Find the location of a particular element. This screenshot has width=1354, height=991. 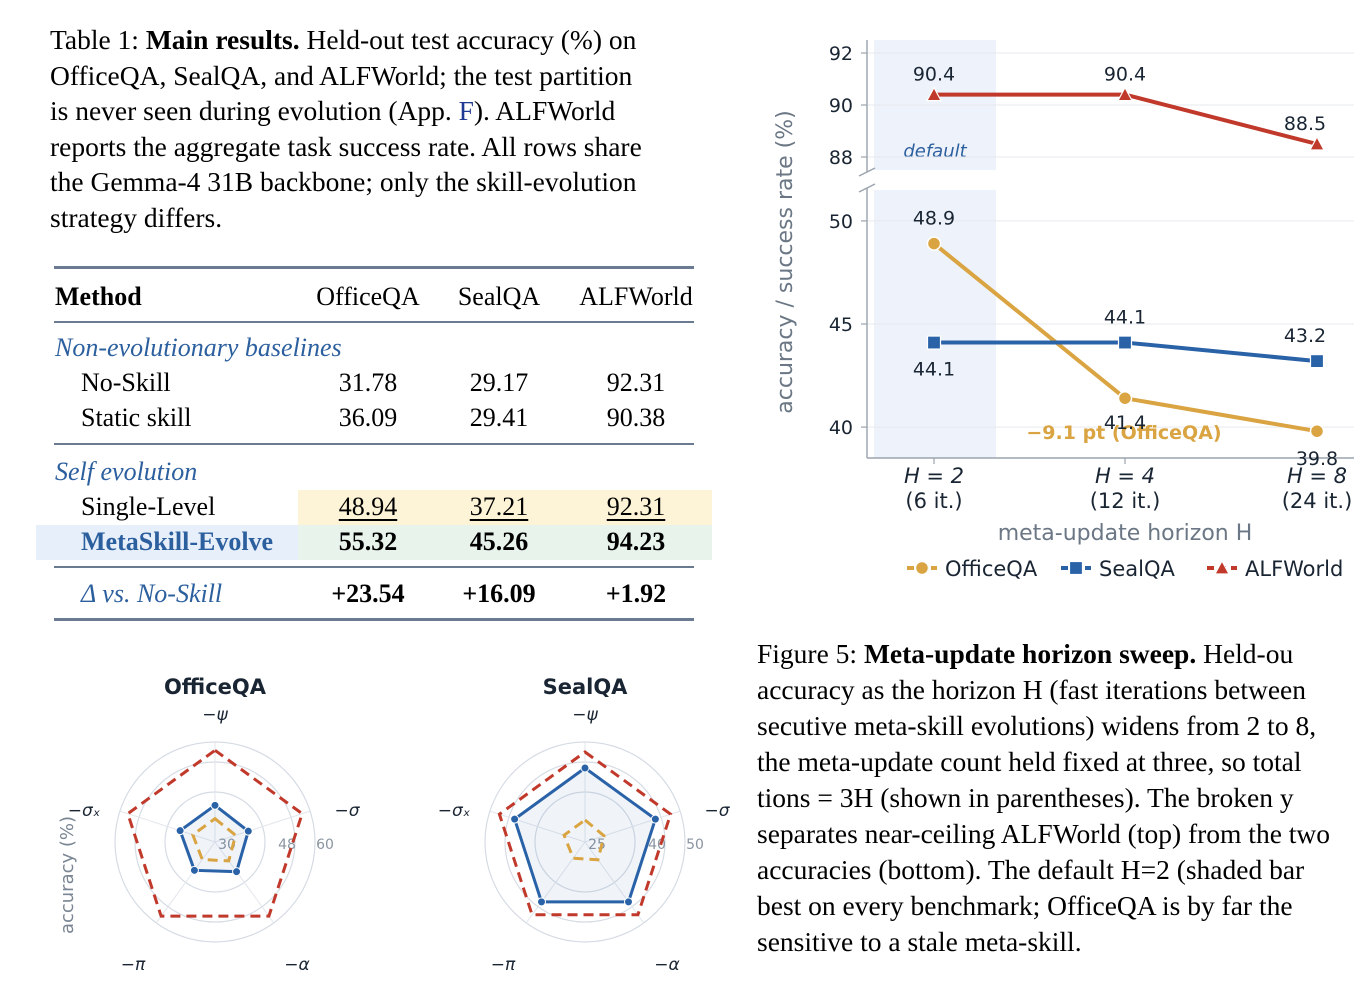

table-row: No-Skill 31.78 29.17 92.31 is located at coordinates (375, 383).